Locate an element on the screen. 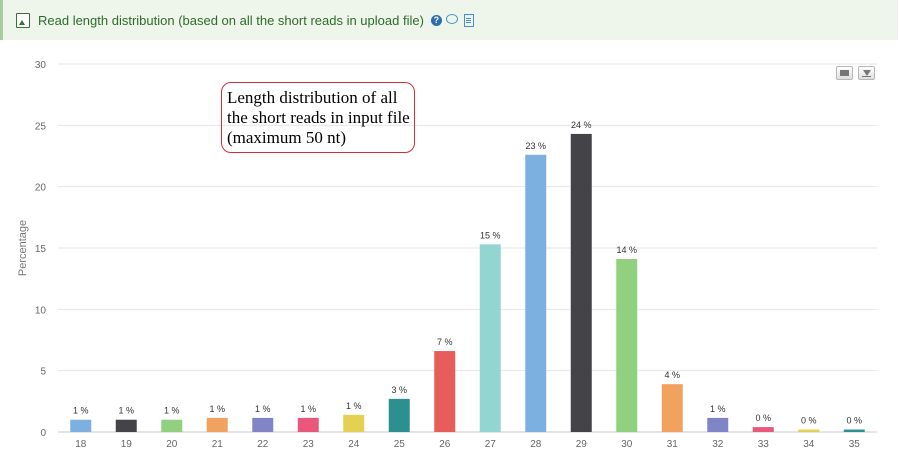  x-tick-label: 19 is located at coordinates (127, 444).